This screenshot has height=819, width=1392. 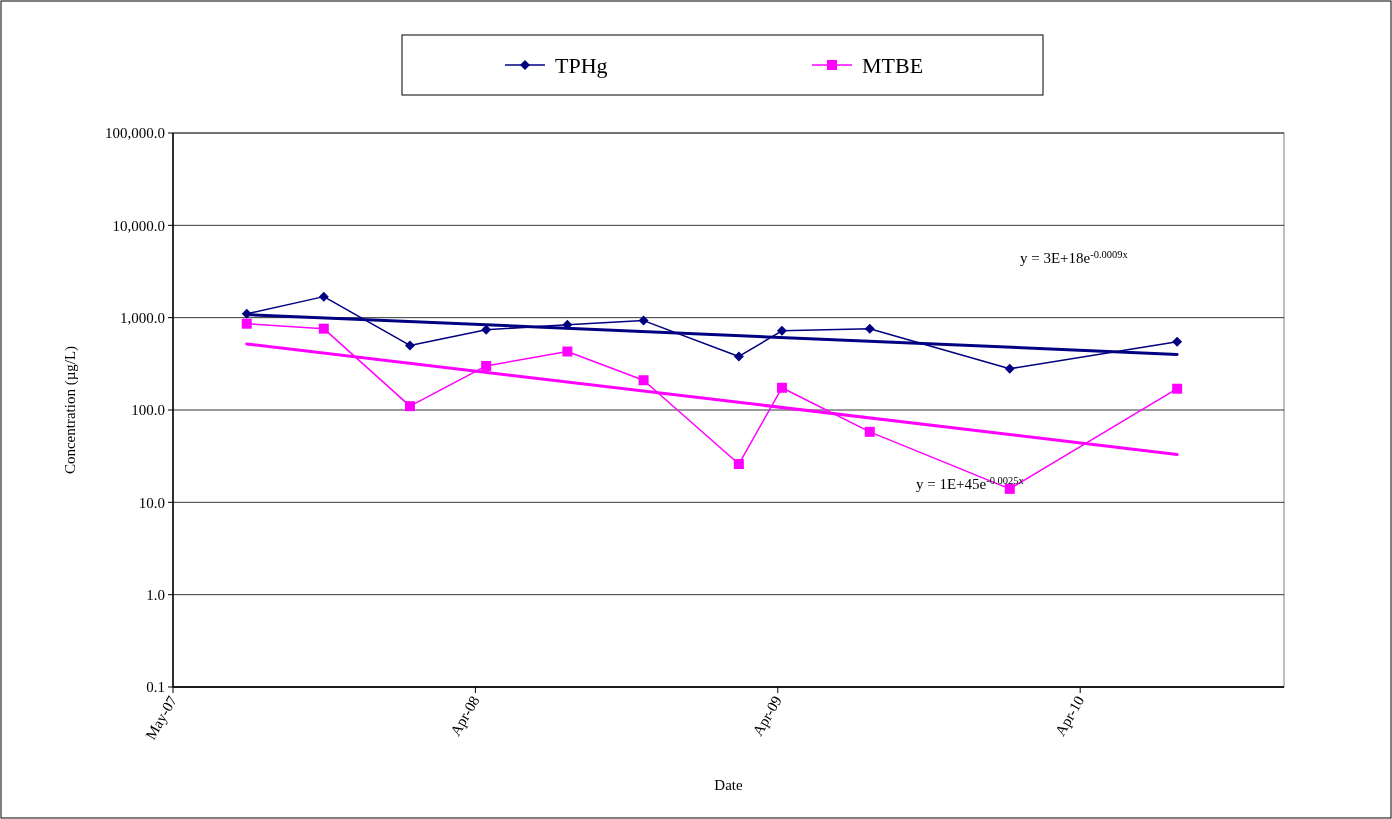 I want to click on legend-label: MTBE, so click(x=893, y=65).